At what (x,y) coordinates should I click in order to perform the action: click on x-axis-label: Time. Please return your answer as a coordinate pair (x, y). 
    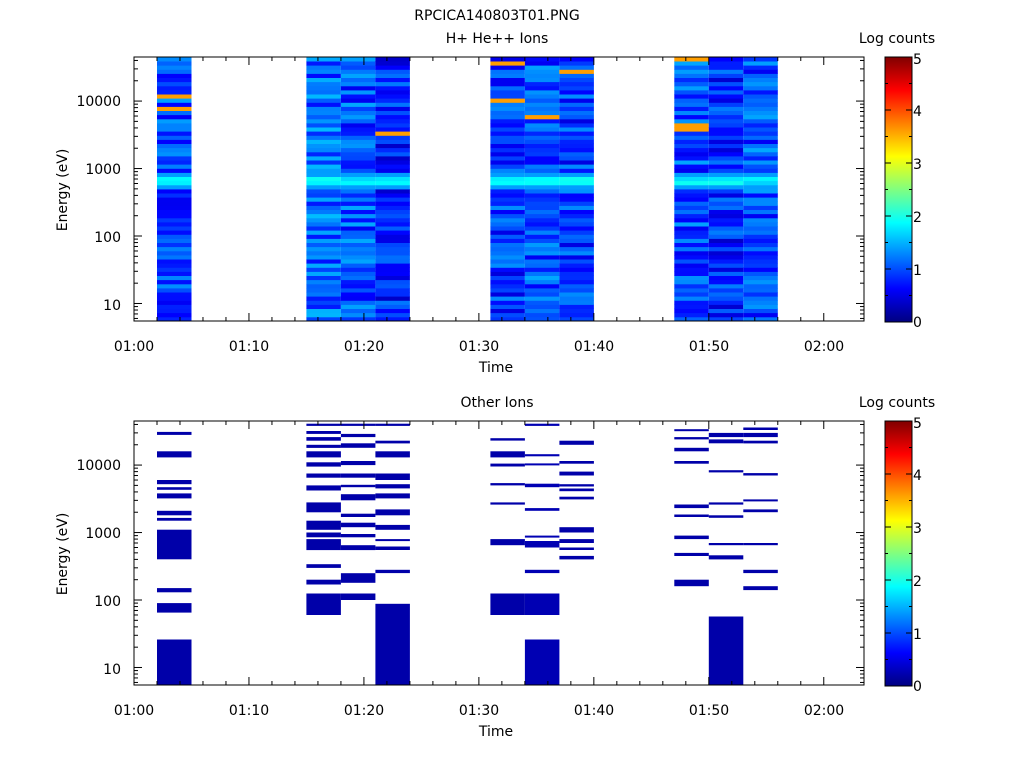
    Looking at the image, I should click on (495, 732).